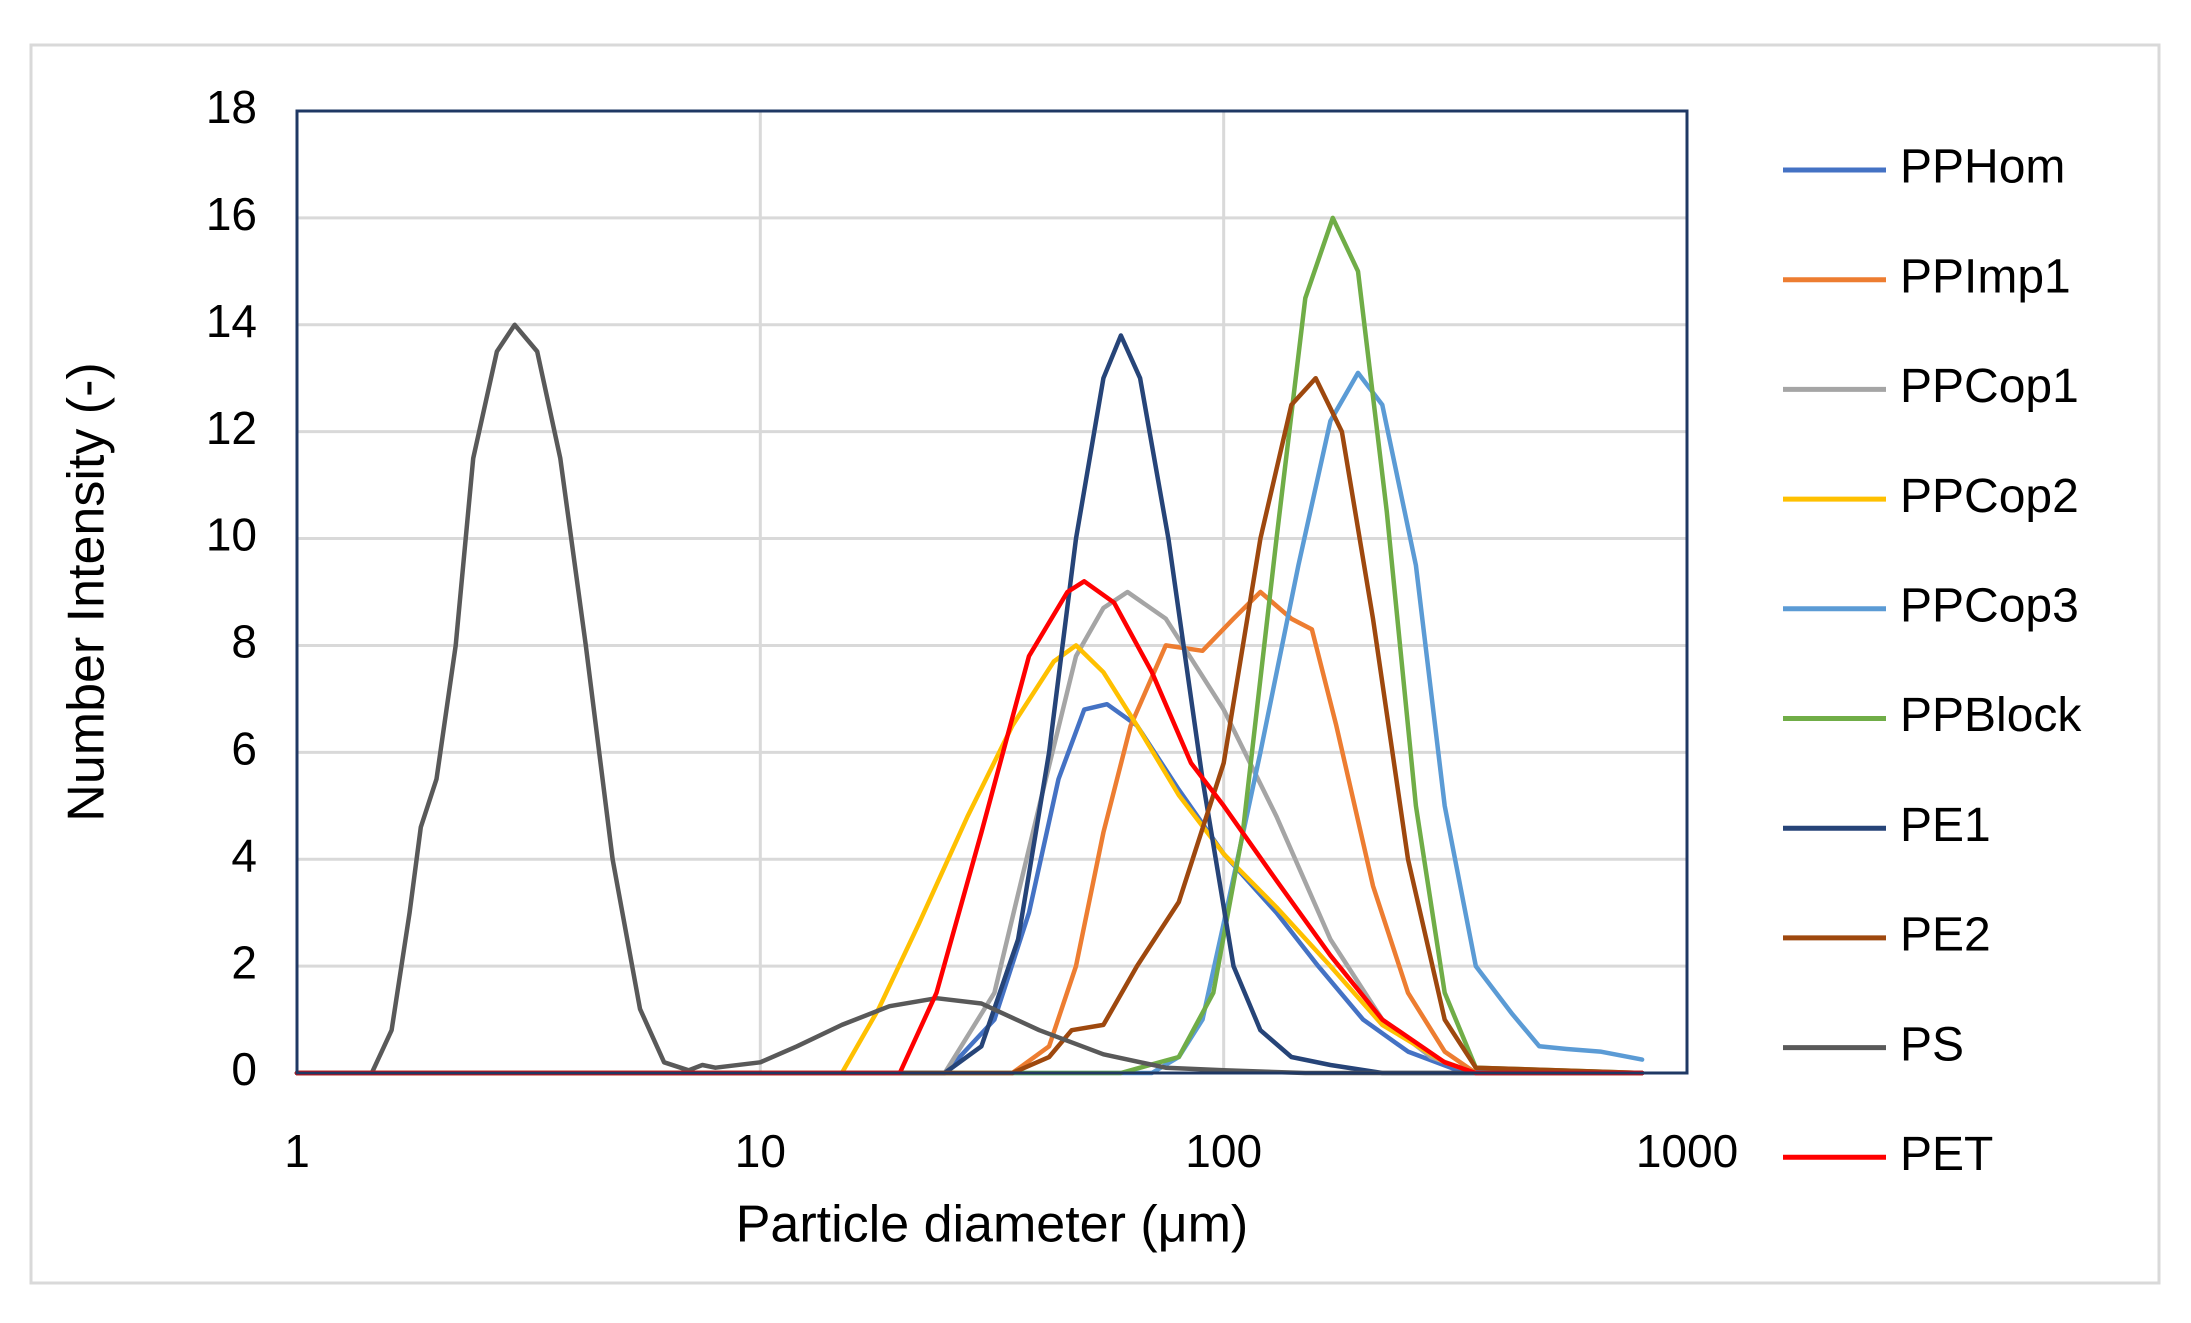 The height and width of the screenshot is (1323, 2191). I want to click on y-tick-label: 16, so click(231, 214).